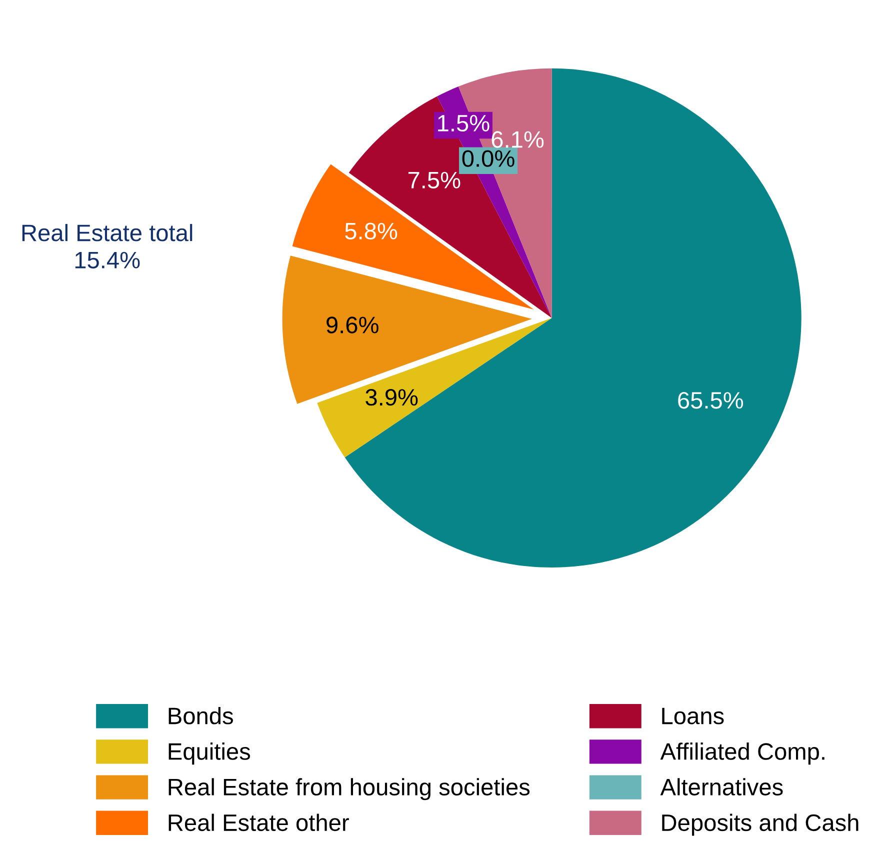 This screenshot has width=885, height=857. I want to click on legend-label: Alternatives, so click(721, 787).